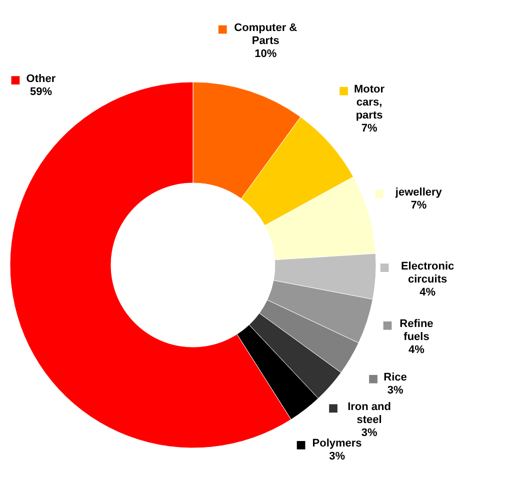 The height and width of the screenshot is (483, 511). What do you see at coordinates (265, 54) in the screenshot?
I see `data-label: 10%` at bounding box center [265, 54].